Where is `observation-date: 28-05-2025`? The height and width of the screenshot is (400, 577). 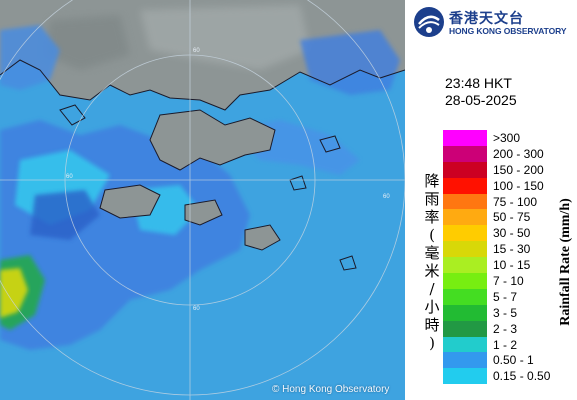
observation-date: 28-05-2025 is located at coordinates (481, 100).